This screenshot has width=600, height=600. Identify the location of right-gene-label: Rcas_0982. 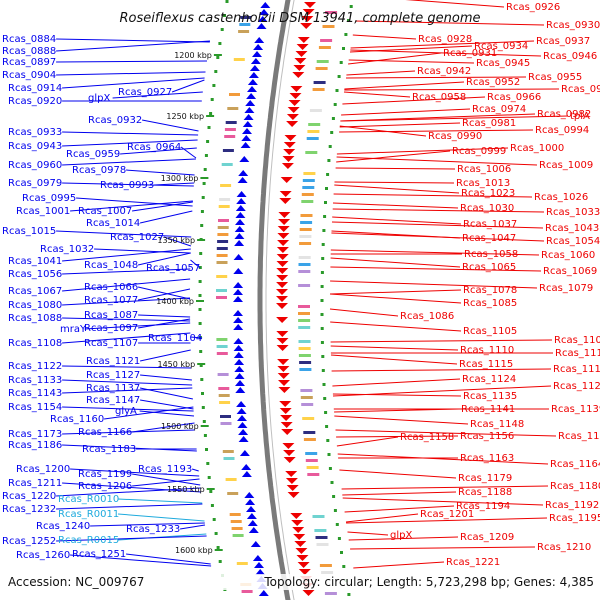
(564, 114).